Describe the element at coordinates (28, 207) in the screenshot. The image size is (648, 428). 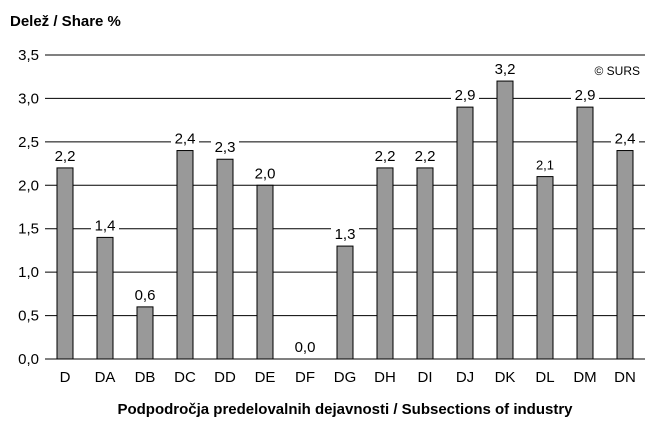
I see `y-axis-ticks: 0,0 0,5 1,0 1,5 2,0 2,5 3,0 3,5` at that location.